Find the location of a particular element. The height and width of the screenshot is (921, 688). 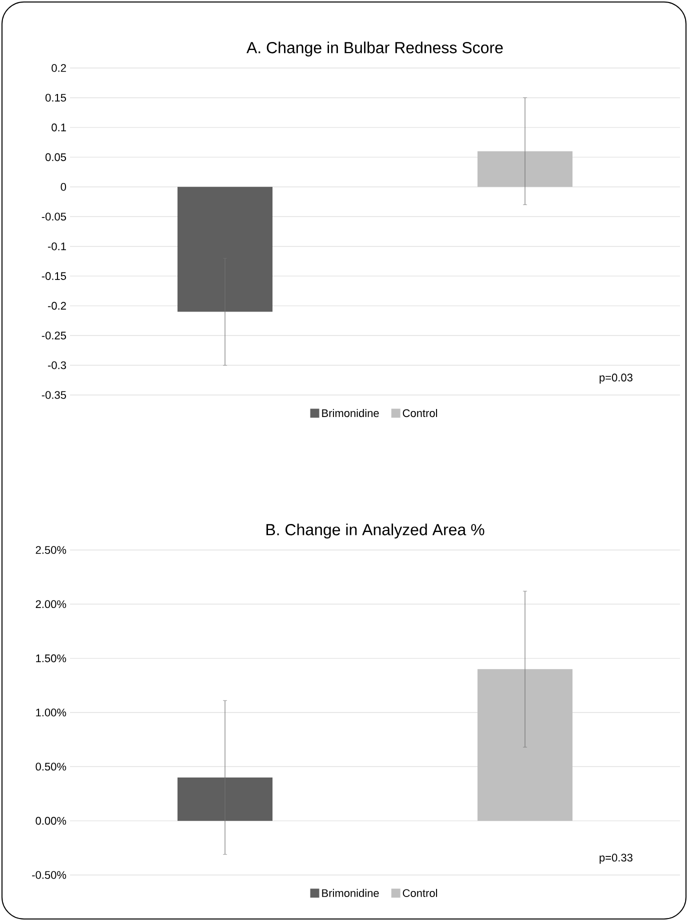

y-tick-label: -0.3 is located at coordinates (57, 365).